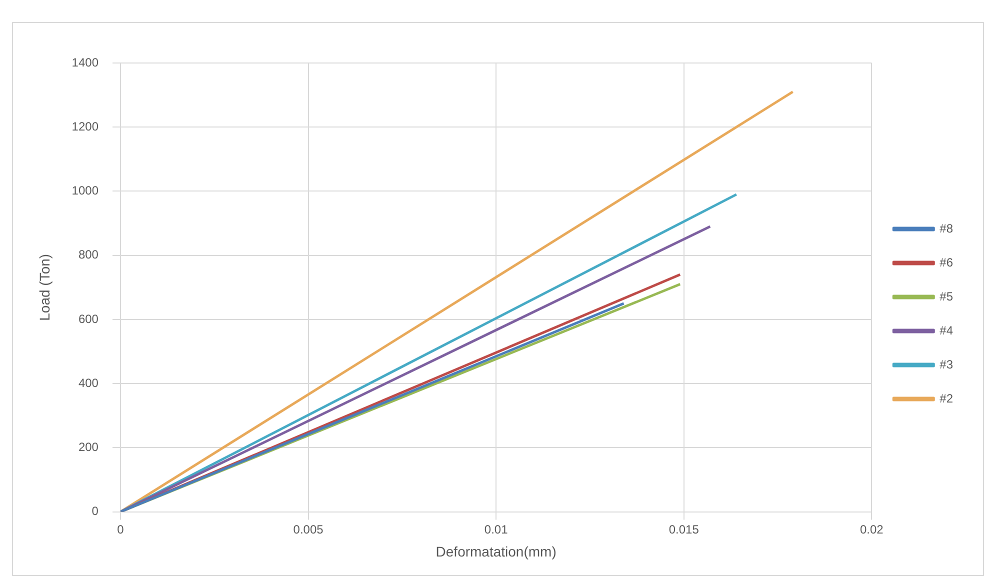 Image resolution: width=997 pixels, height=581 pixels. Describe the element at coordinates (95, 511) in the screenshot. I see `y-tick-label: 0` at that location.